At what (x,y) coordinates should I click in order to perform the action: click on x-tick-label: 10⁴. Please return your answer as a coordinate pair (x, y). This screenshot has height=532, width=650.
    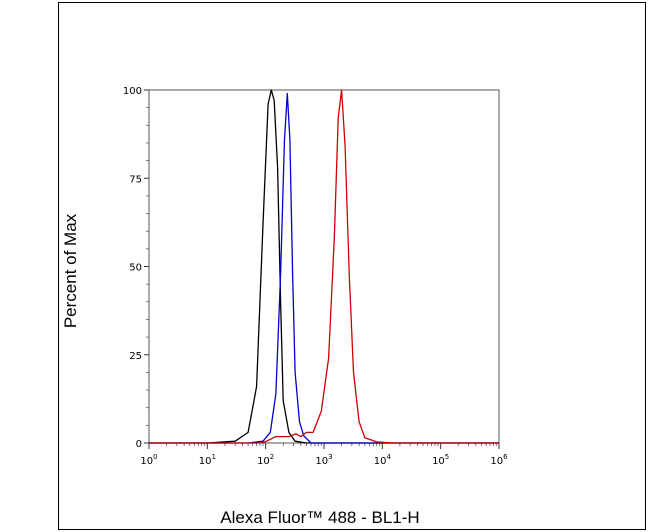
    Looking at the image, I should click on (383, 460).